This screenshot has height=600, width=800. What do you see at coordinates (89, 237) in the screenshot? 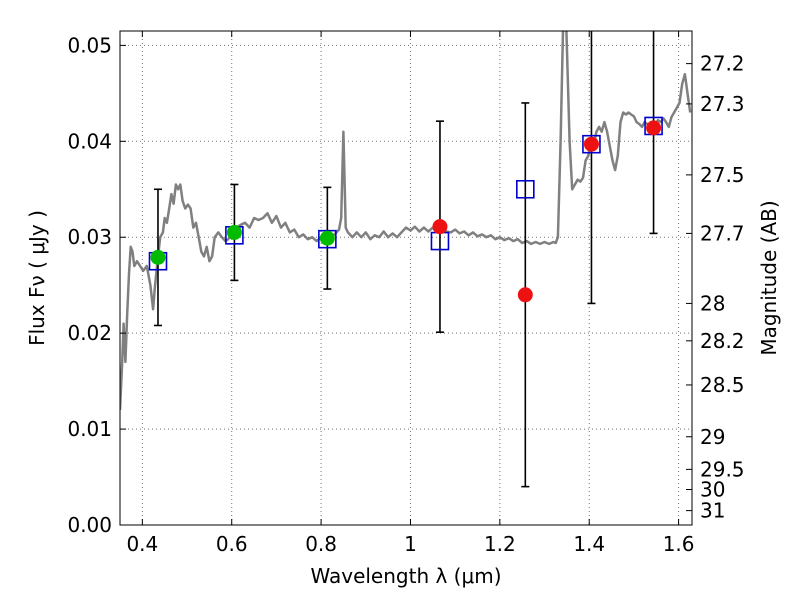
I see `y-tick-label: 0.03` at bounding box center [89, 237].